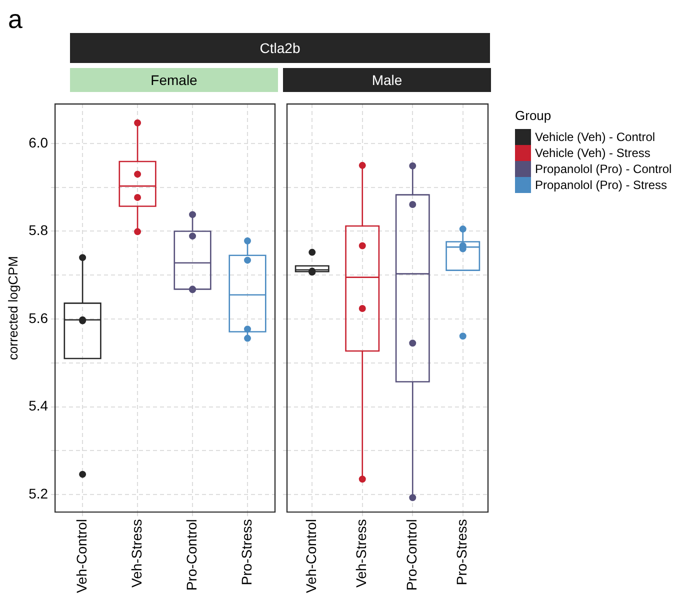  Describe the element at coordinates (601, 185) in the screenshot. I see `legend-label: Propanolol (Pro) - Stress` at that location.